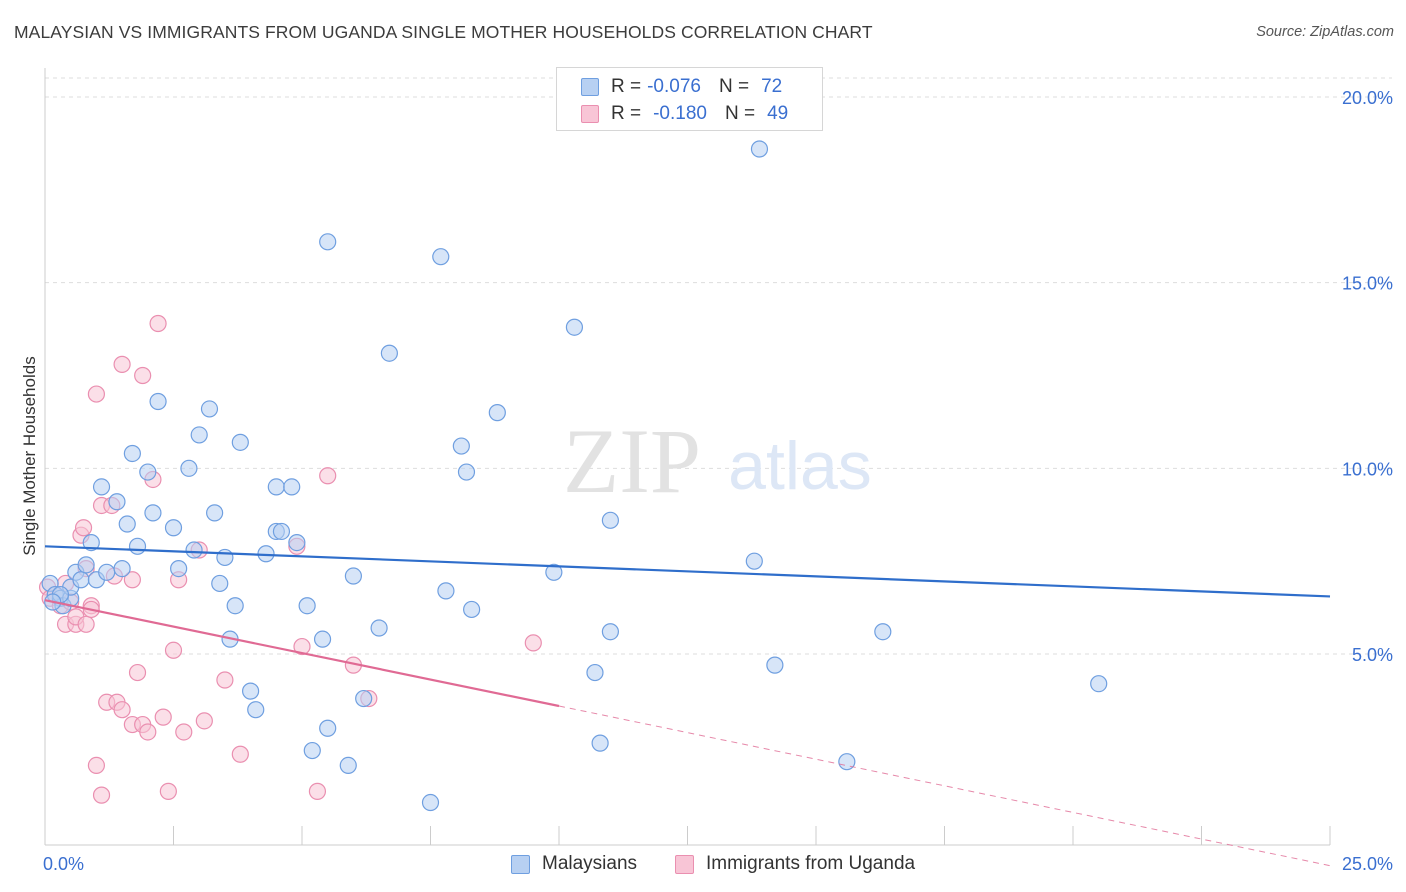  I want to click on legend-item-malaysians: Malaysians, so click(574, 864).